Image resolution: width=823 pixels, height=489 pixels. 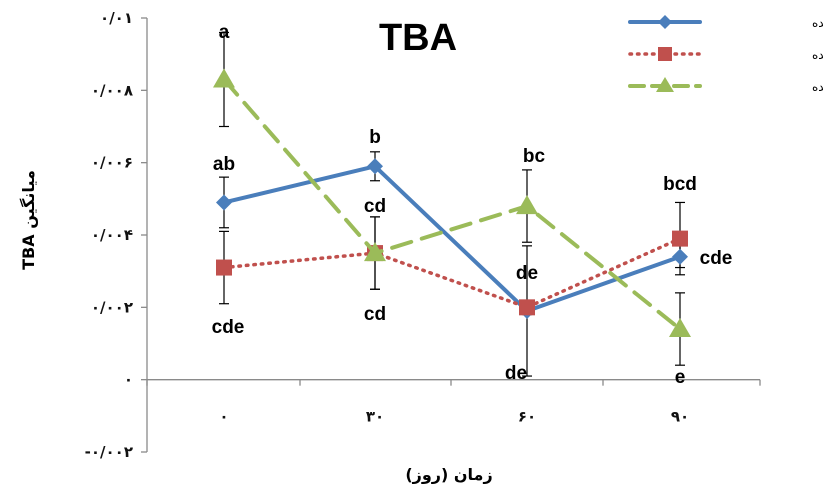 What do you see at coordinates (112, 163) in the screenshot?
I see `y-tick-label: ۰/۰۰۶` at bounding box center [112, 163].